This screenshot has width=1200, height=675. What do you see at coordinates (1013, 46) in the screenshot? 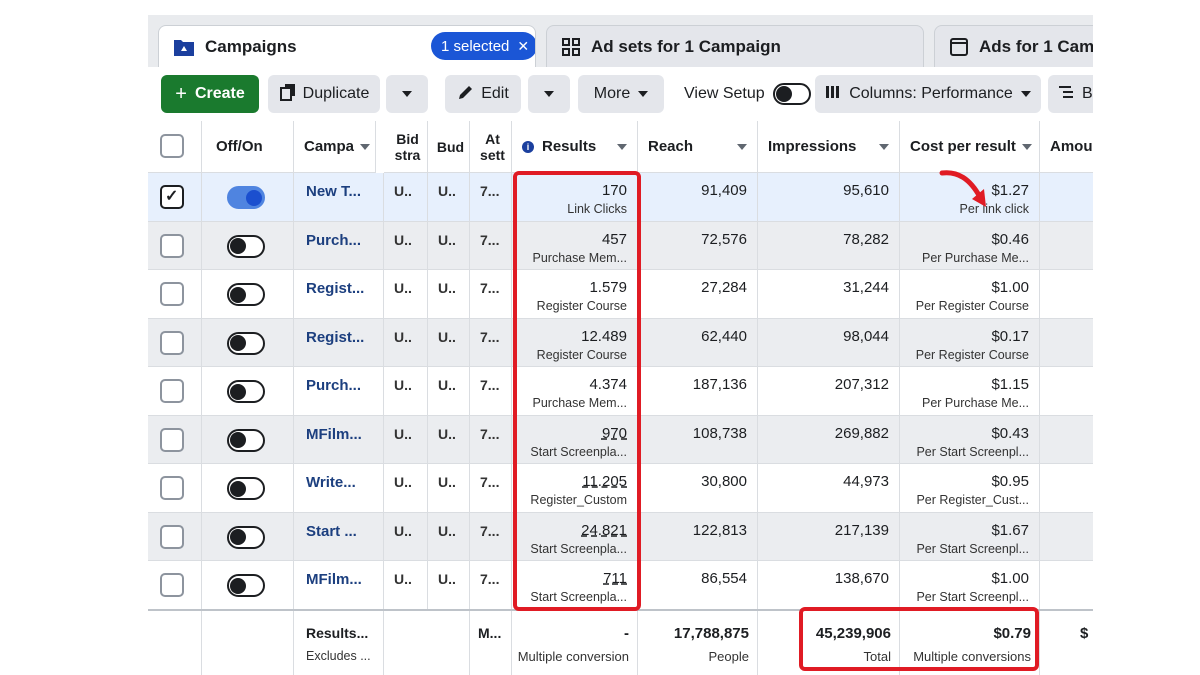
I see `tab-ads: Ads for 1 Camp` at bounding box center [1013, 46].